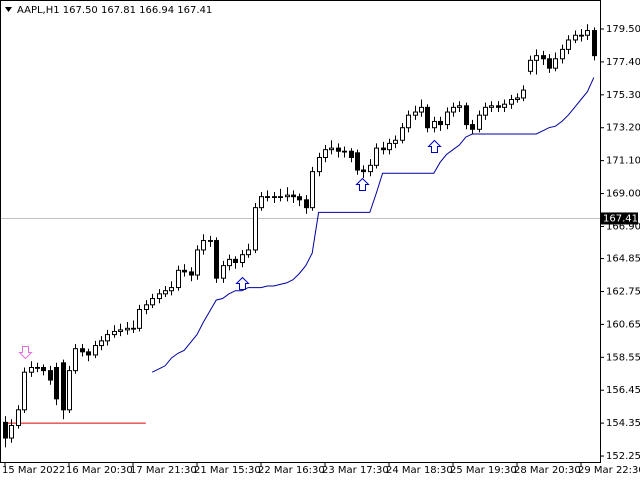 The height and width of the screenshot is (480, 640). What do you see at coordinates (623, 95) in the screenshot?
I see `y-tick-label: 175.30` at bounding box center [623, 95].